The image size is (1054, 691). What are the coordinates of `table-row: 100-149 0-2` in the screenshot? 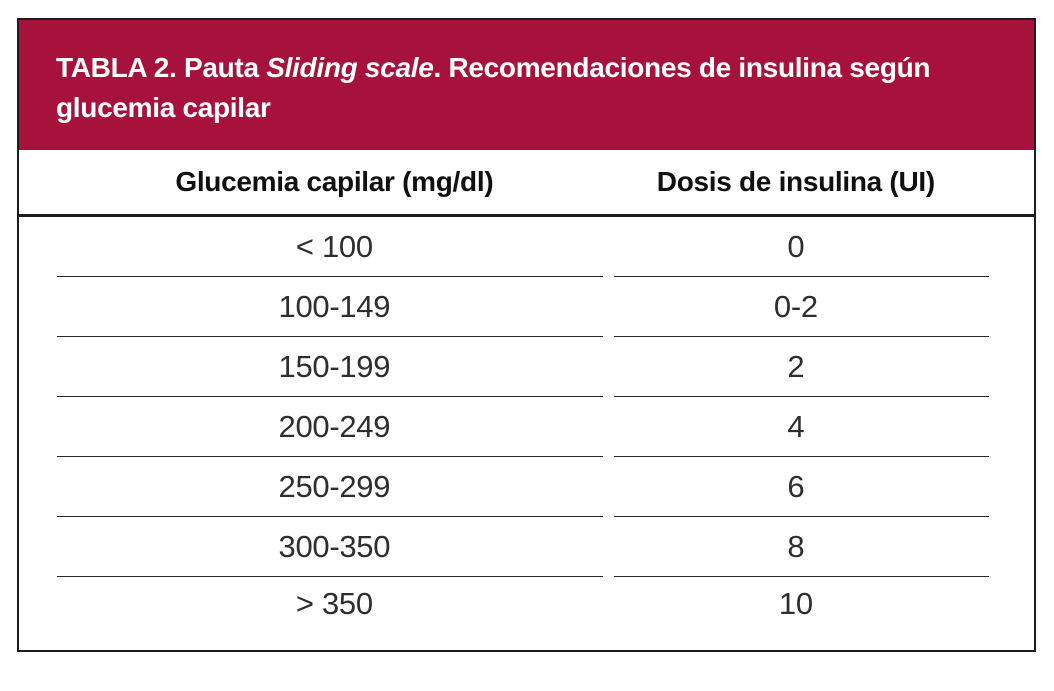 It's located at (526, 307).